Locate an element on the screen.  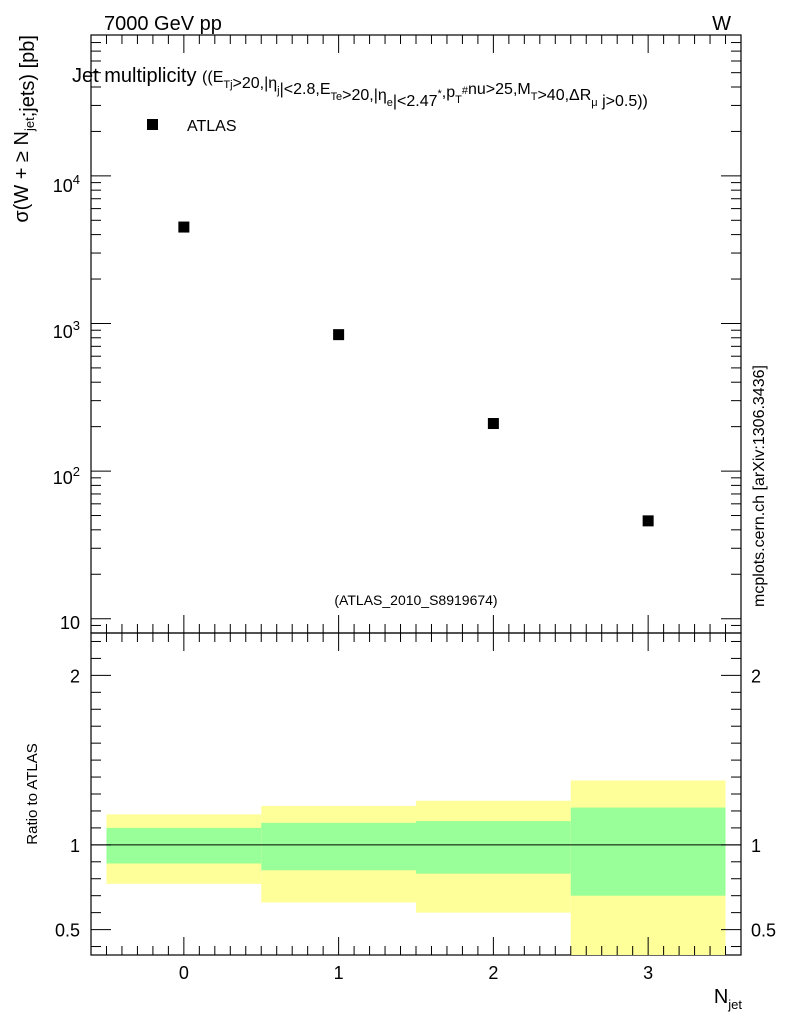
legend-entry-atlas: ATLAS is located at coordinates (212, 126).